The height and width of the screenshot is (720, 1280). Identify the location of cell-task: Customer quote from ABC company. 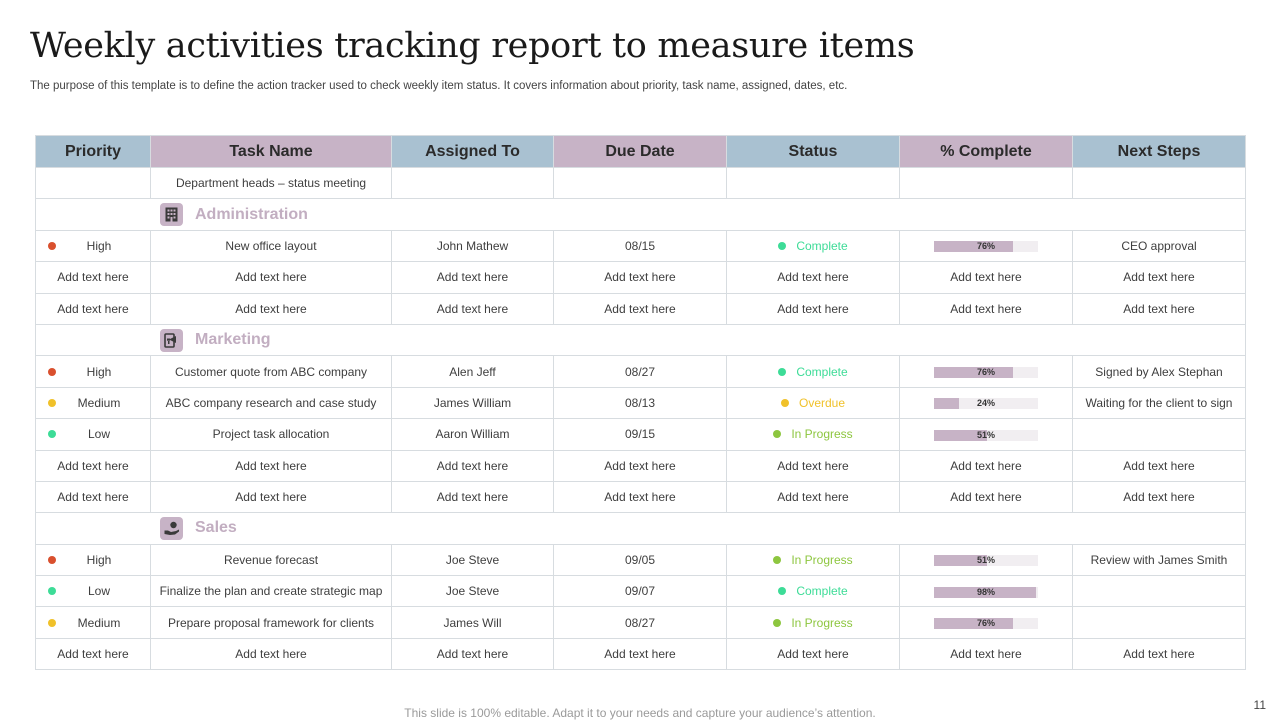
(271, 371).